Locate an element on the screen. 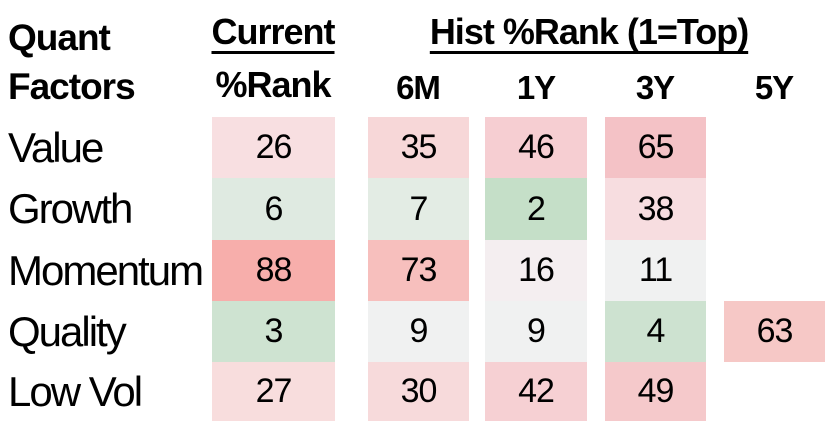  cell-quality-current: 3 is located at coordinates (273, 331).